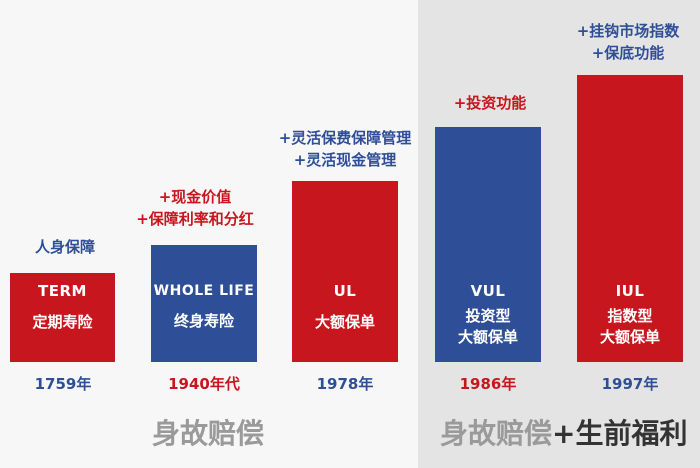 This screenshot has width=700, height=468. I want to click on year-term: 1759年, so click(63, 384).